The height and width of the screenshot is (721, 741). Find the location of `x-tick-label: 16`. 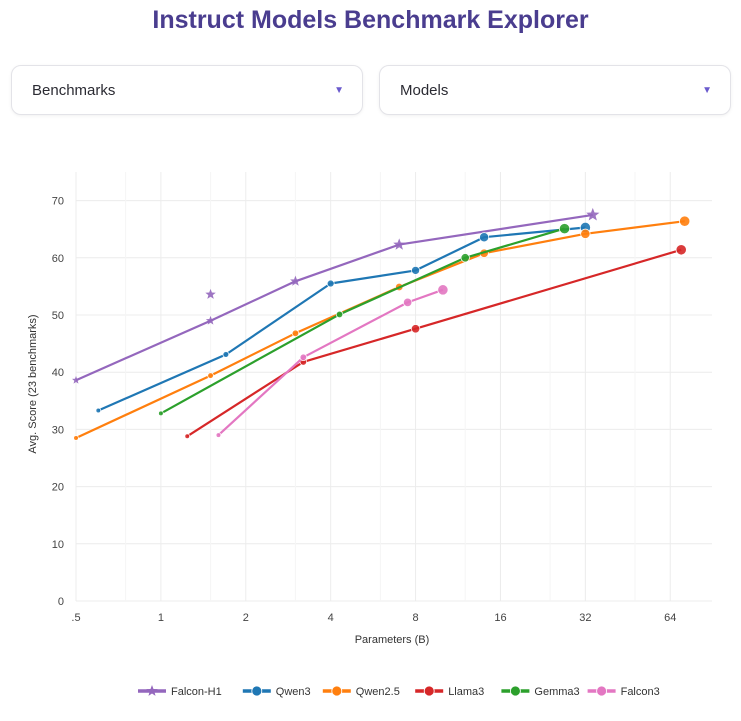

x-tick-label: 16 is located at coordinates (500, 618).